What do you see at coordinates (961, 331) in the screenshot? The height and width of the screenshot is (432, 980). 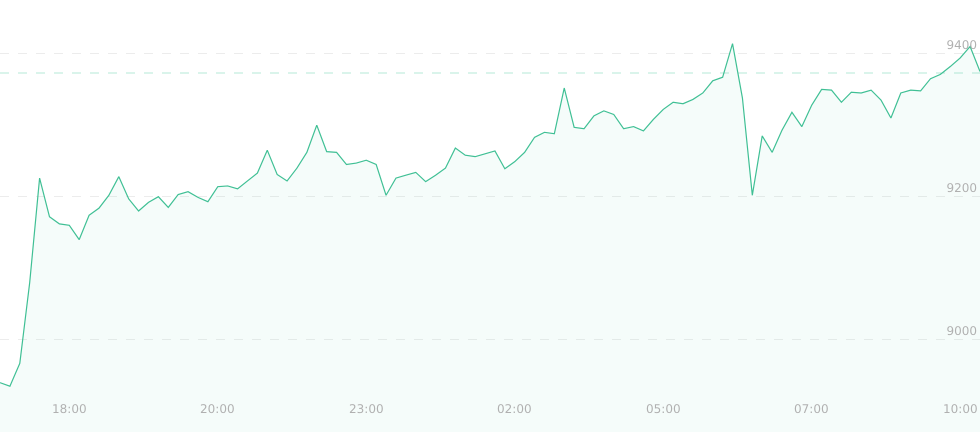 I see `y-tick-label: 9000` at bounding box center [961, 331].